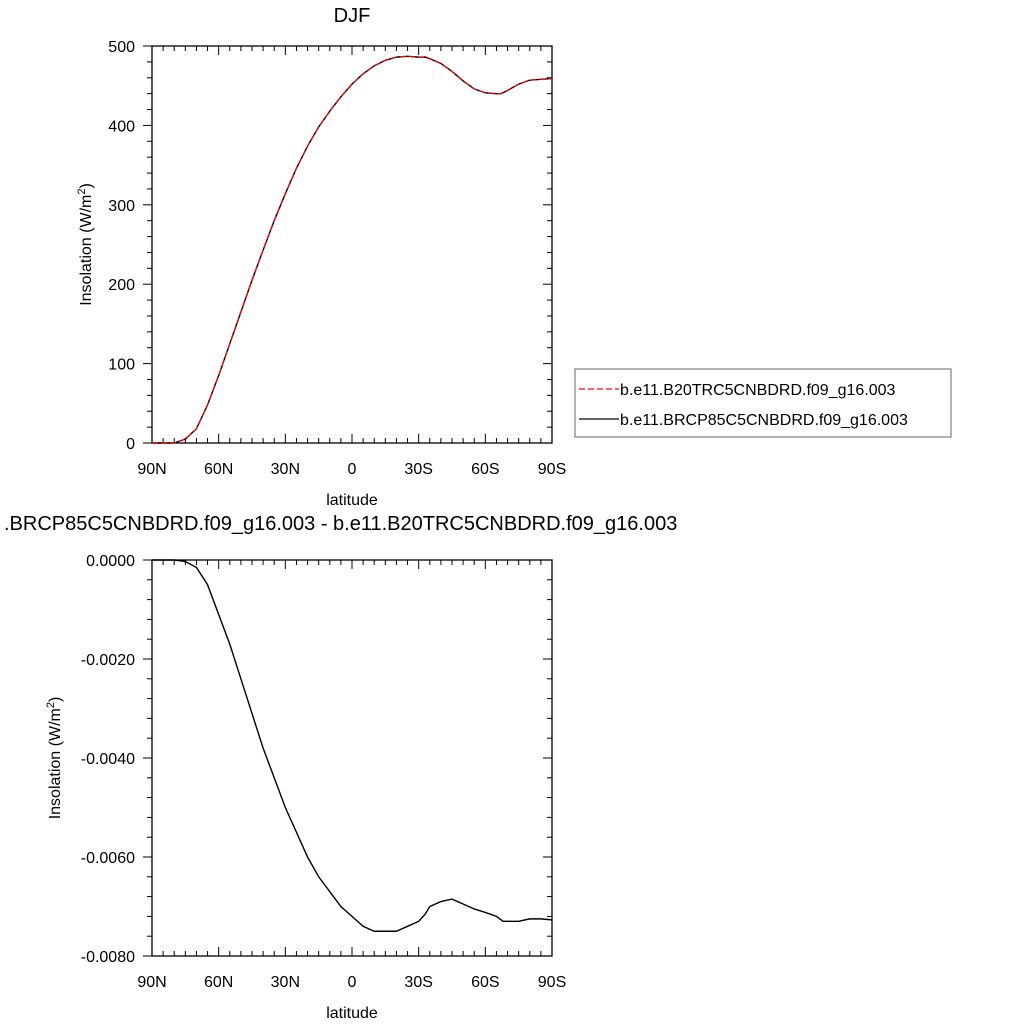 This screenshot has height=1024, width=1024. What do you see at coordinates (130, 444) in the screenshot?
I see `y-tick-label: 0` at bounding box center [130, 444].